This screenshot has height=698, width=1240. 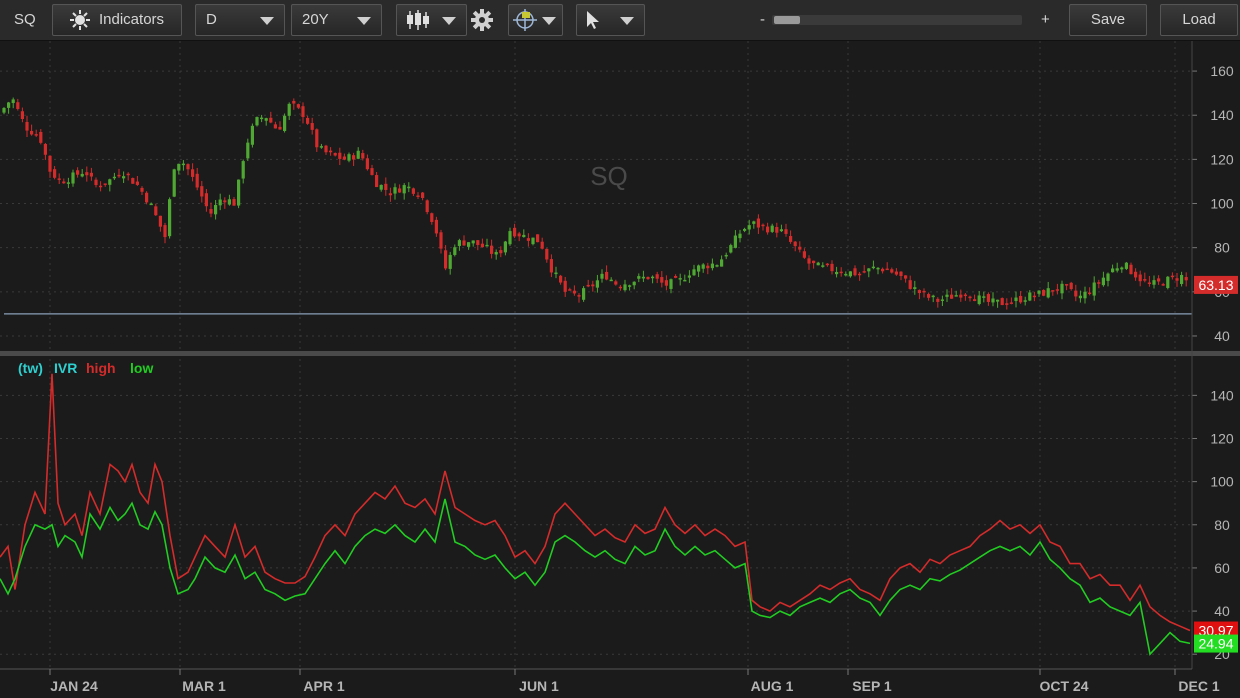 I want to click on load-button: Load, so click(x=1199, y=20).